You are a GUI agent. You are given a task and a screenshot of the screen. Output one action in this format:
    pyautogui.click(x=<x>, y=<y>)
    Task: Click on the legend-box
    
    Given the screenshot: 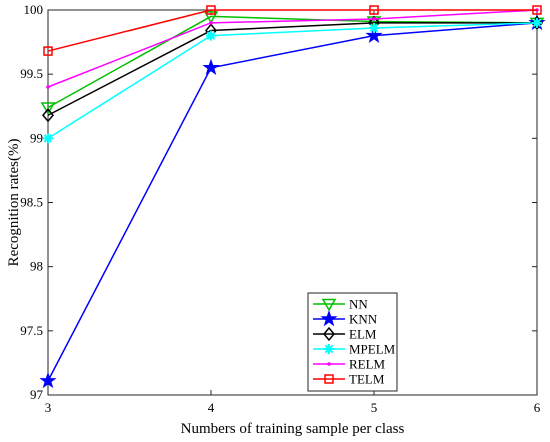 What is the action you would take?
    pyautogui.click(x=352, y=342)
    